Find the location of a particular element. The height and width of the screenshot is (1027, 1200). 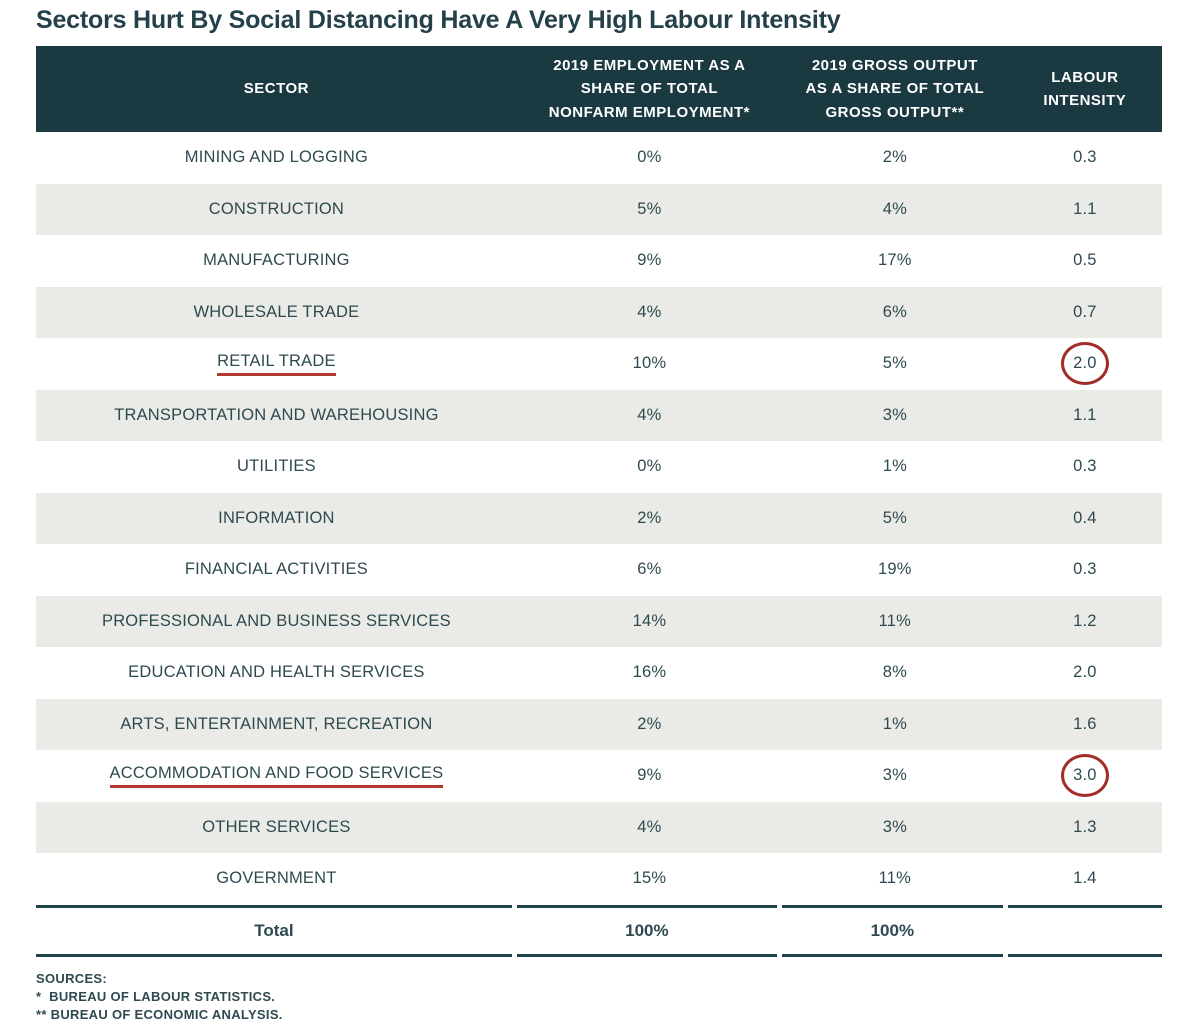

labour-intensity-cell: 1.2 is located at coordinates (1085, 620).